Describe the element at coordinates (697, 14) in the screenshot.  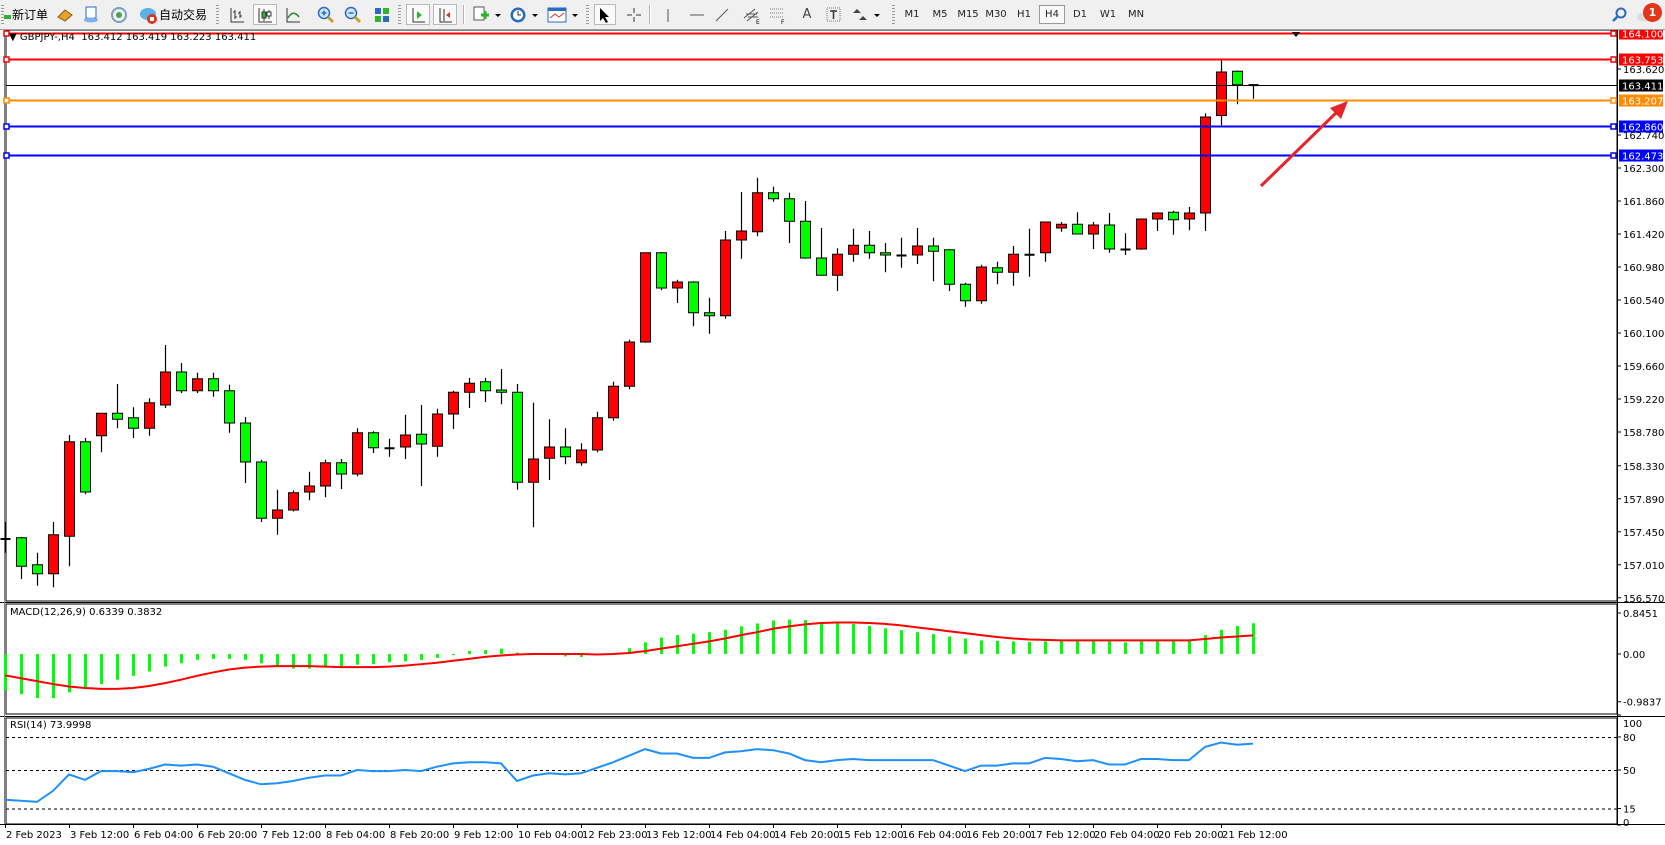
I see `horizontal-line-button` at that location.